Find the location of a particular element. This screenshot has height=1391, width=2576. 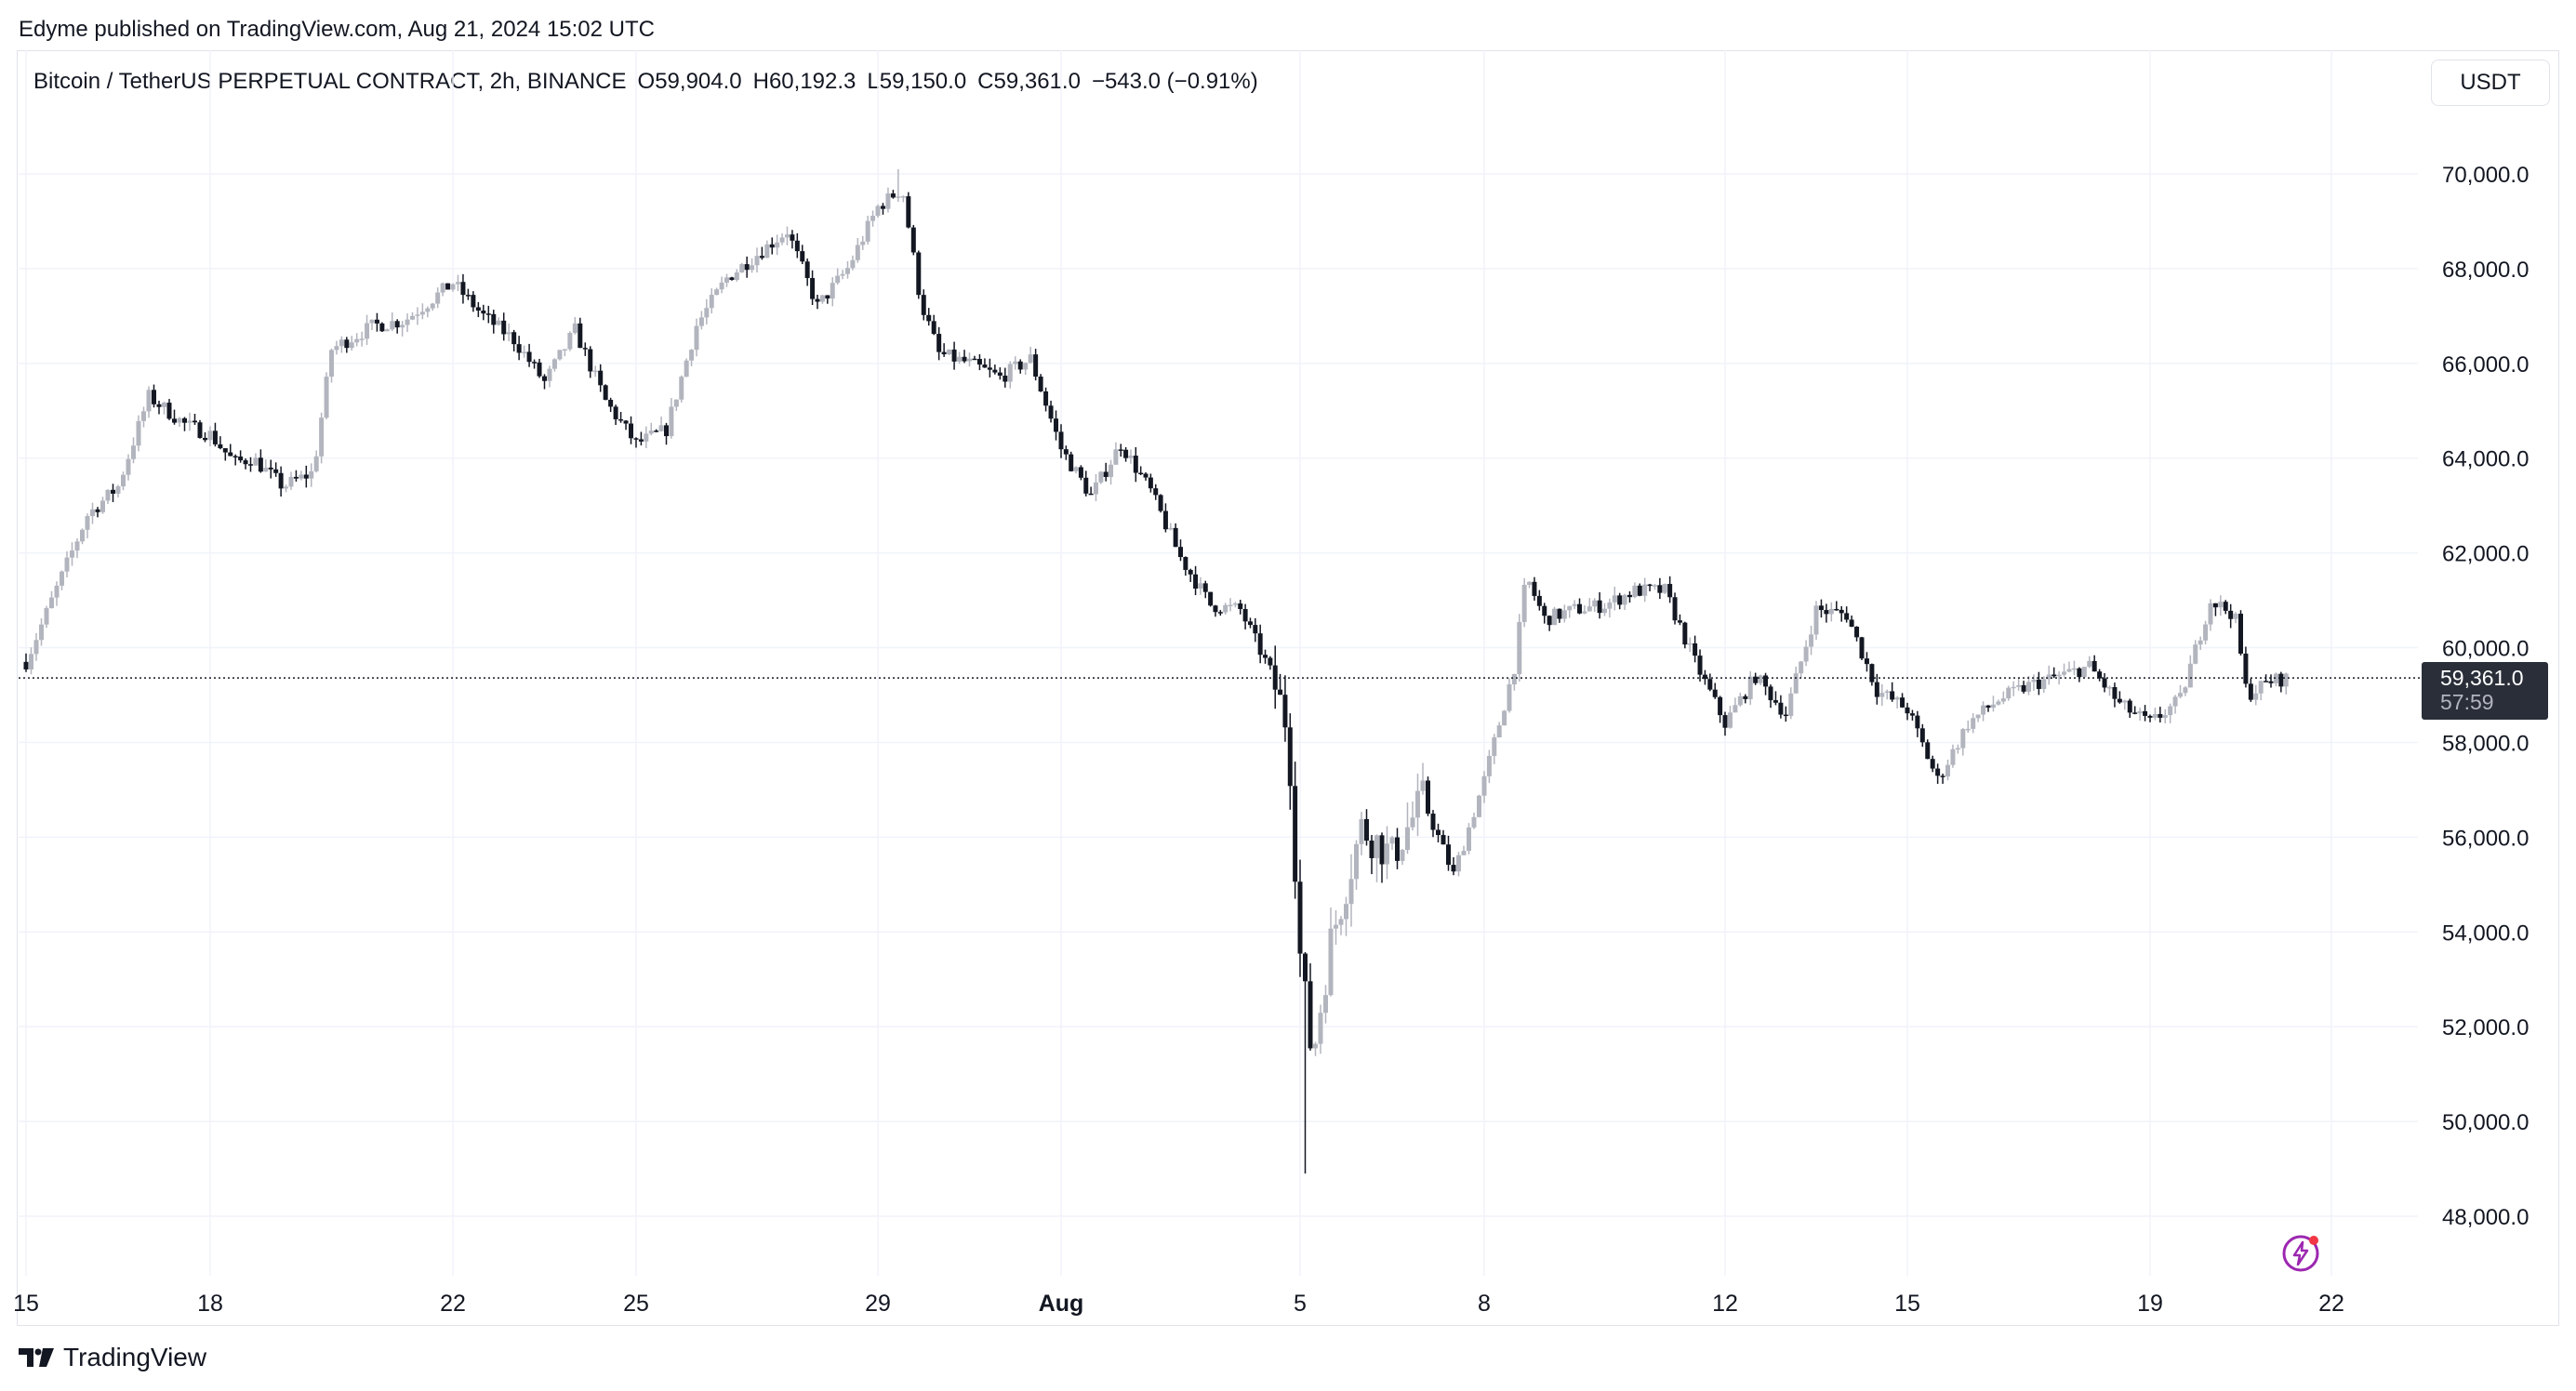

y-tick-label: 66,000.0 is located at coordinates (2485, 365).